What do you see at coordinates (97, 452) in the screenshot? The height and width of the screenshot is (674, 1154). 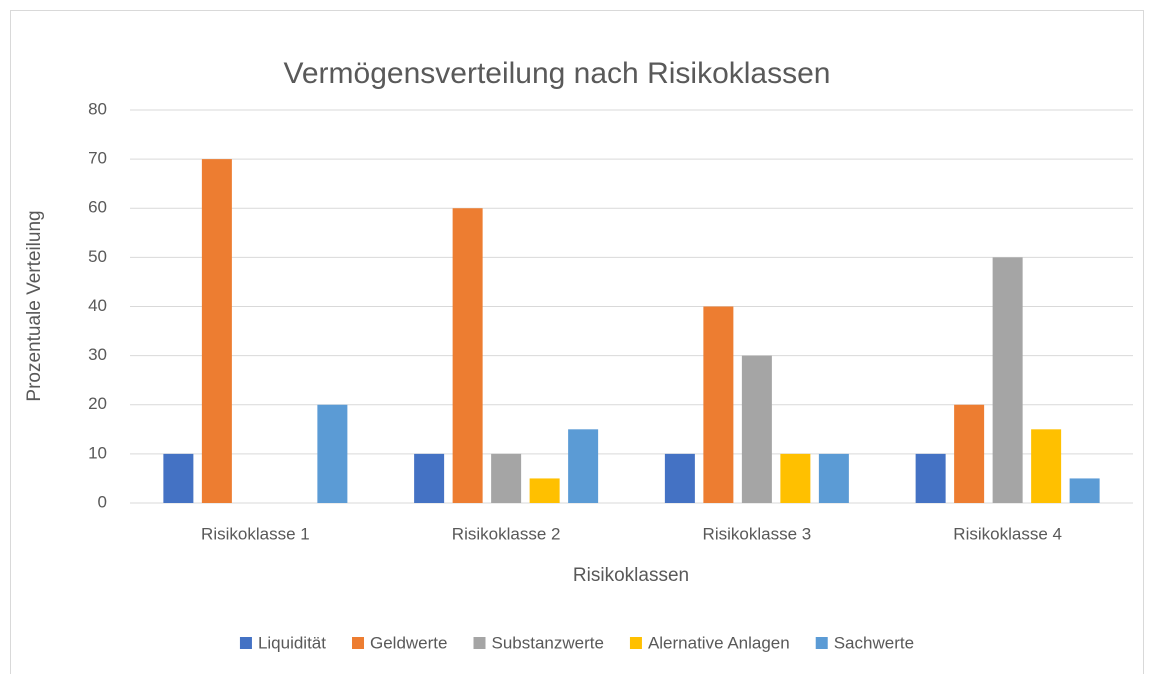 I see `y-tick-label: 10` at bounding box center [97, 452].